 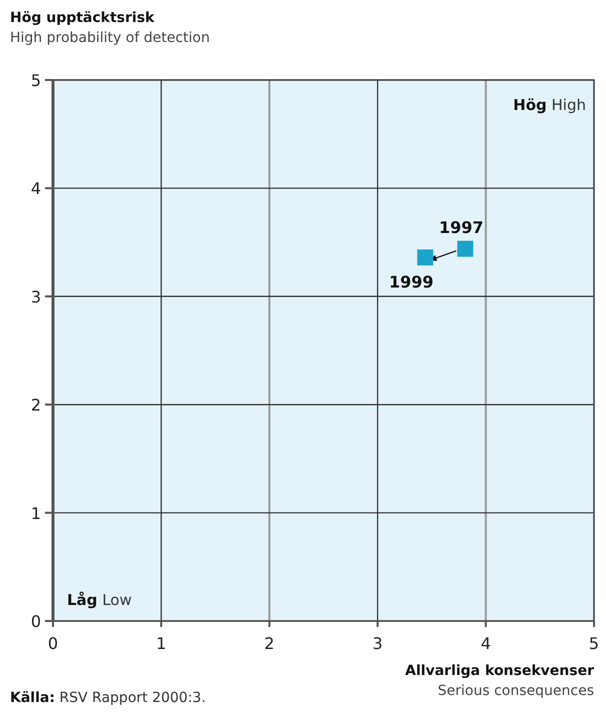 What do you see at coordinates (377, 643) in the screenshot?
I see `x-tick-label: 3` at bounding box center [377, 643].